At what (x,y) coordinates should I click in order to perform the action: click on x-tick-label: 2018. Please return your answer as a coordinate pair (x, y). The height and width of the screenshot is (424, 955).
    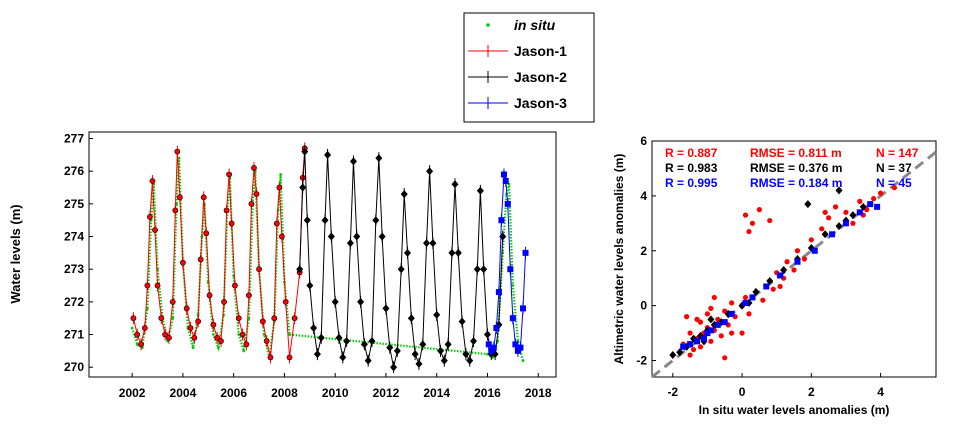
    Looking at the image, I should click on (538, 393).